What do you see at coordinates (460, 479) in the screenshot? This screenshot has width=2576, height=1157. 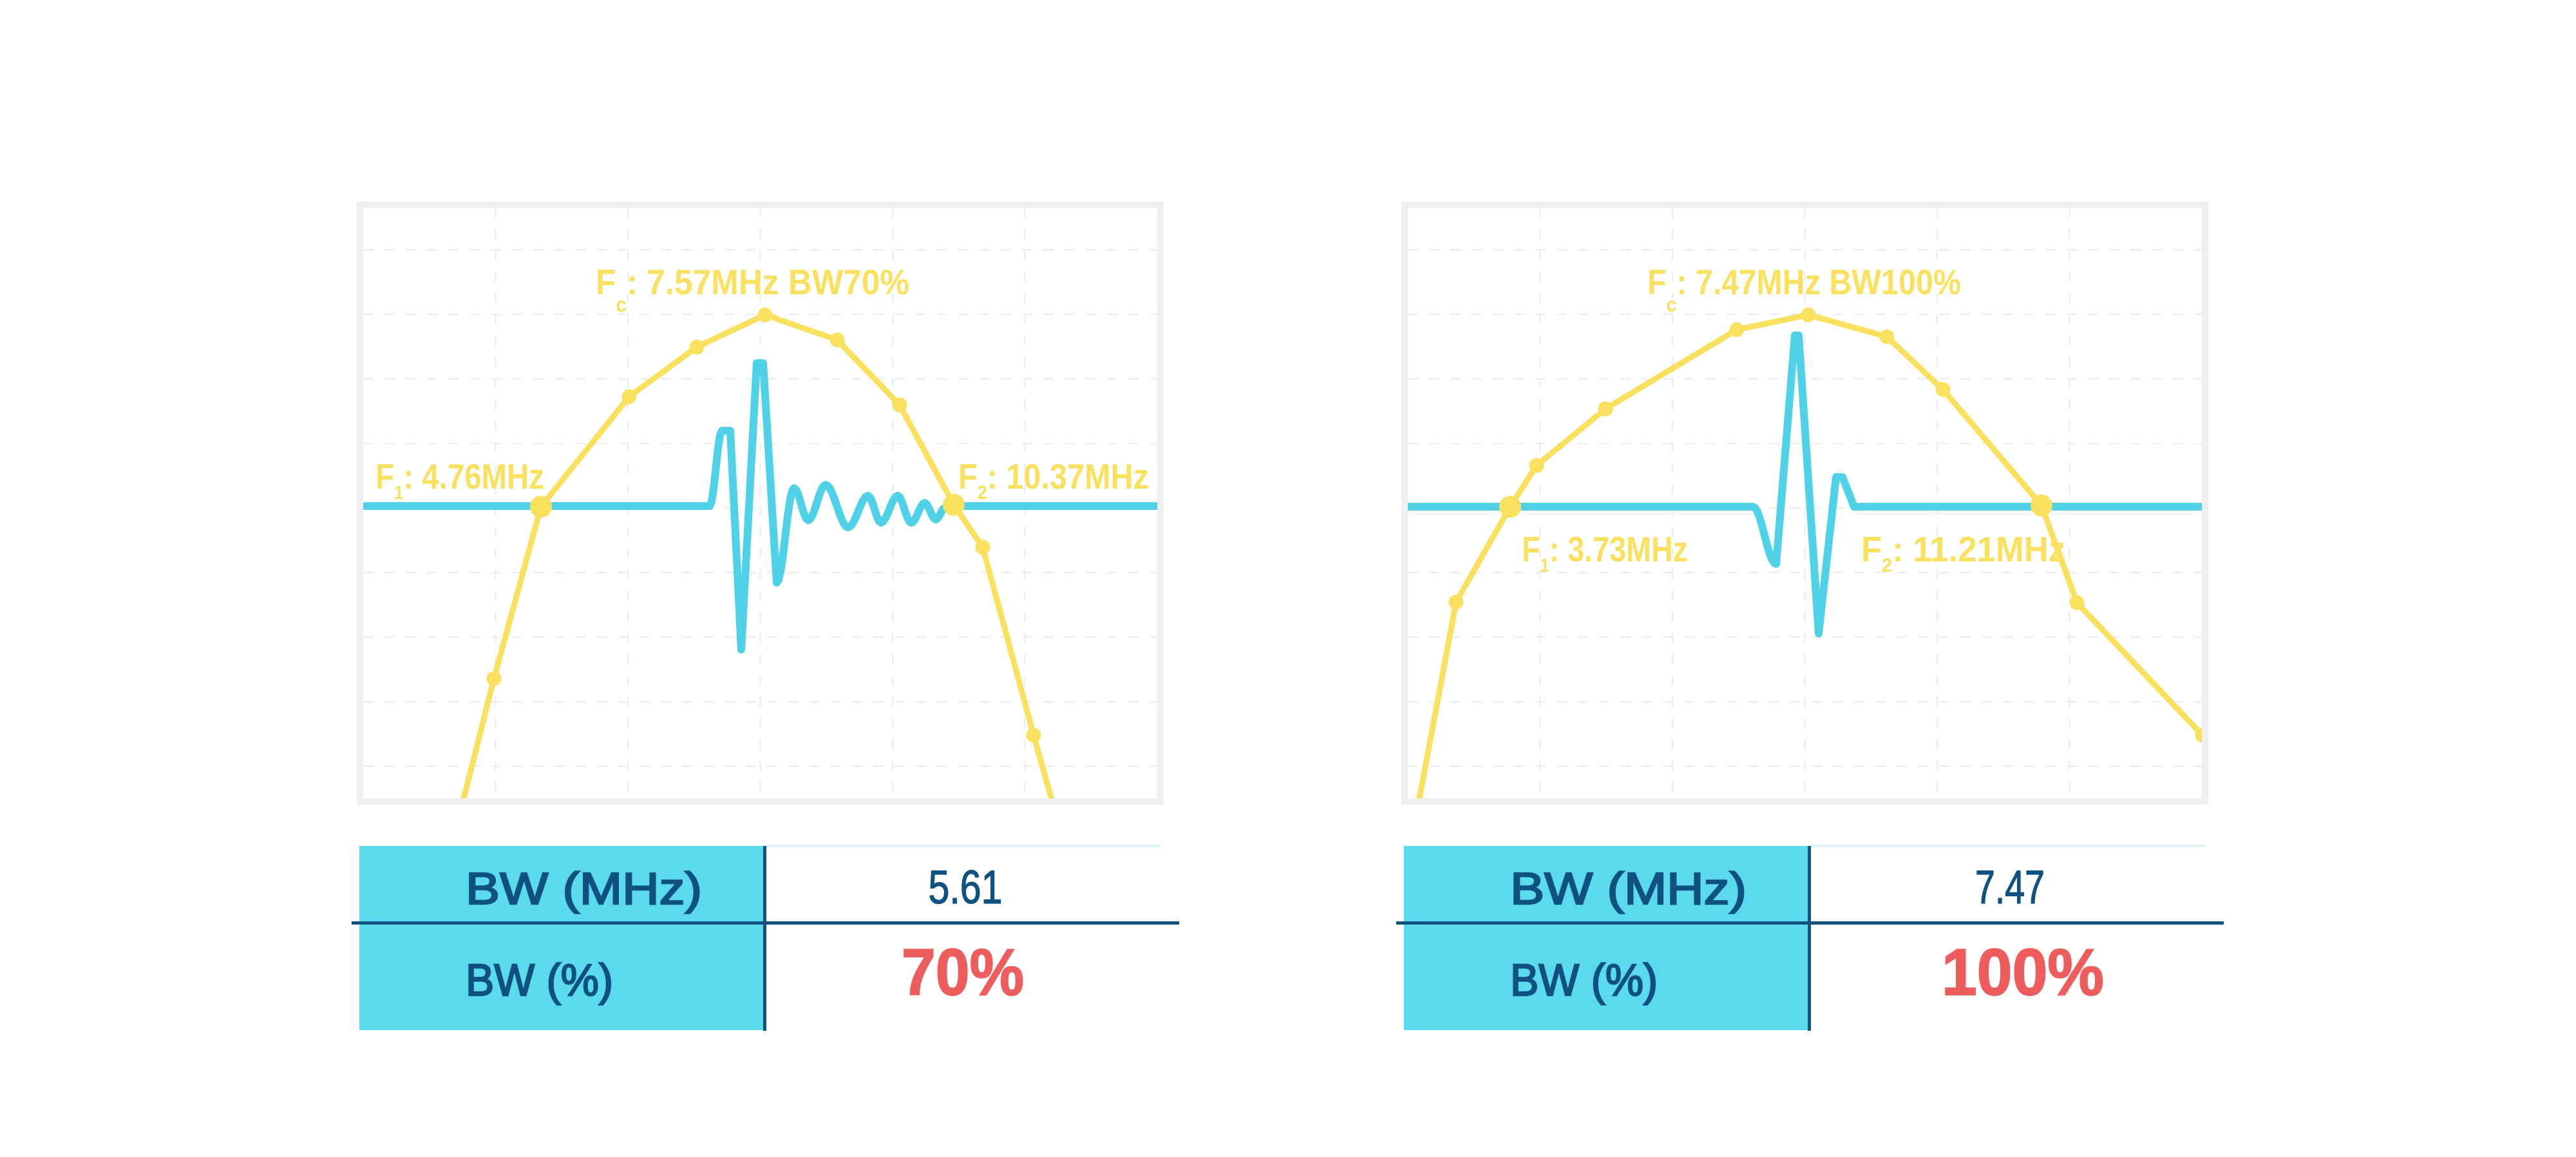 I see `svg-text: F1: 4.76MHz` at bounding box center [460, 479].